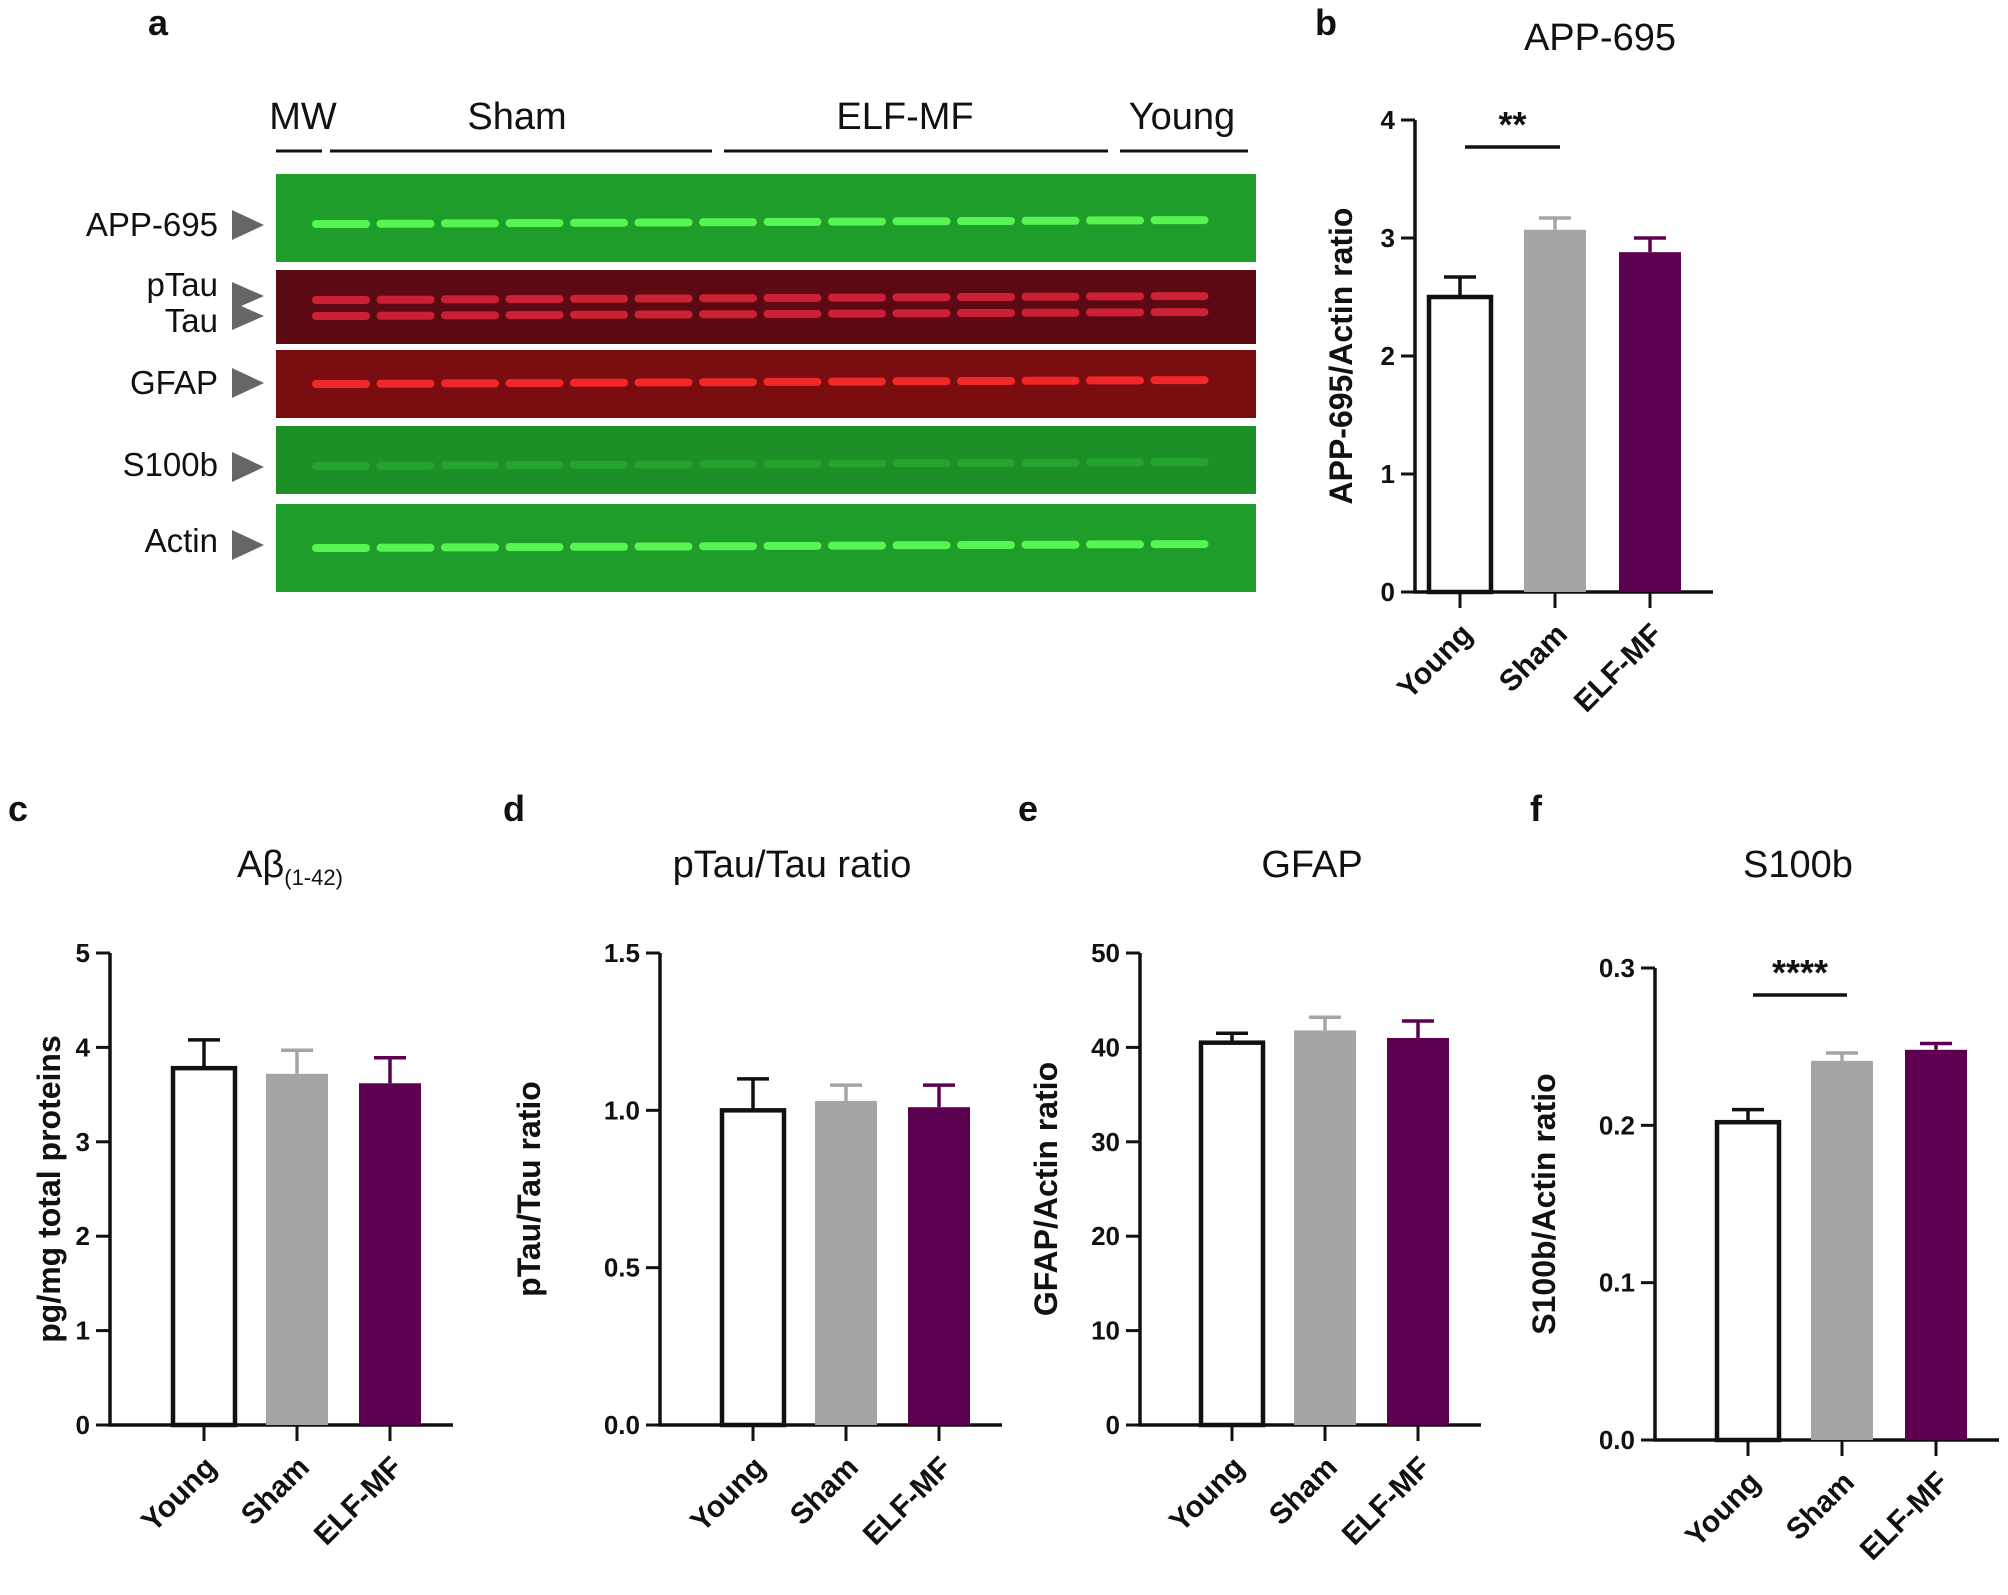 This screenshot has height=1595, width=2008. I want to click on significance-stars: **, so click(1512, 124).